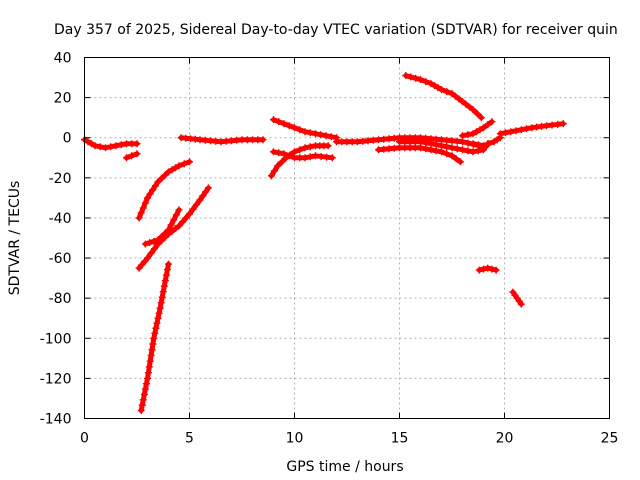  Describe the element at coordinates (15, 238) in the screenshot. I see `y-axis-label: SDTVAR / TECUs` at that location.